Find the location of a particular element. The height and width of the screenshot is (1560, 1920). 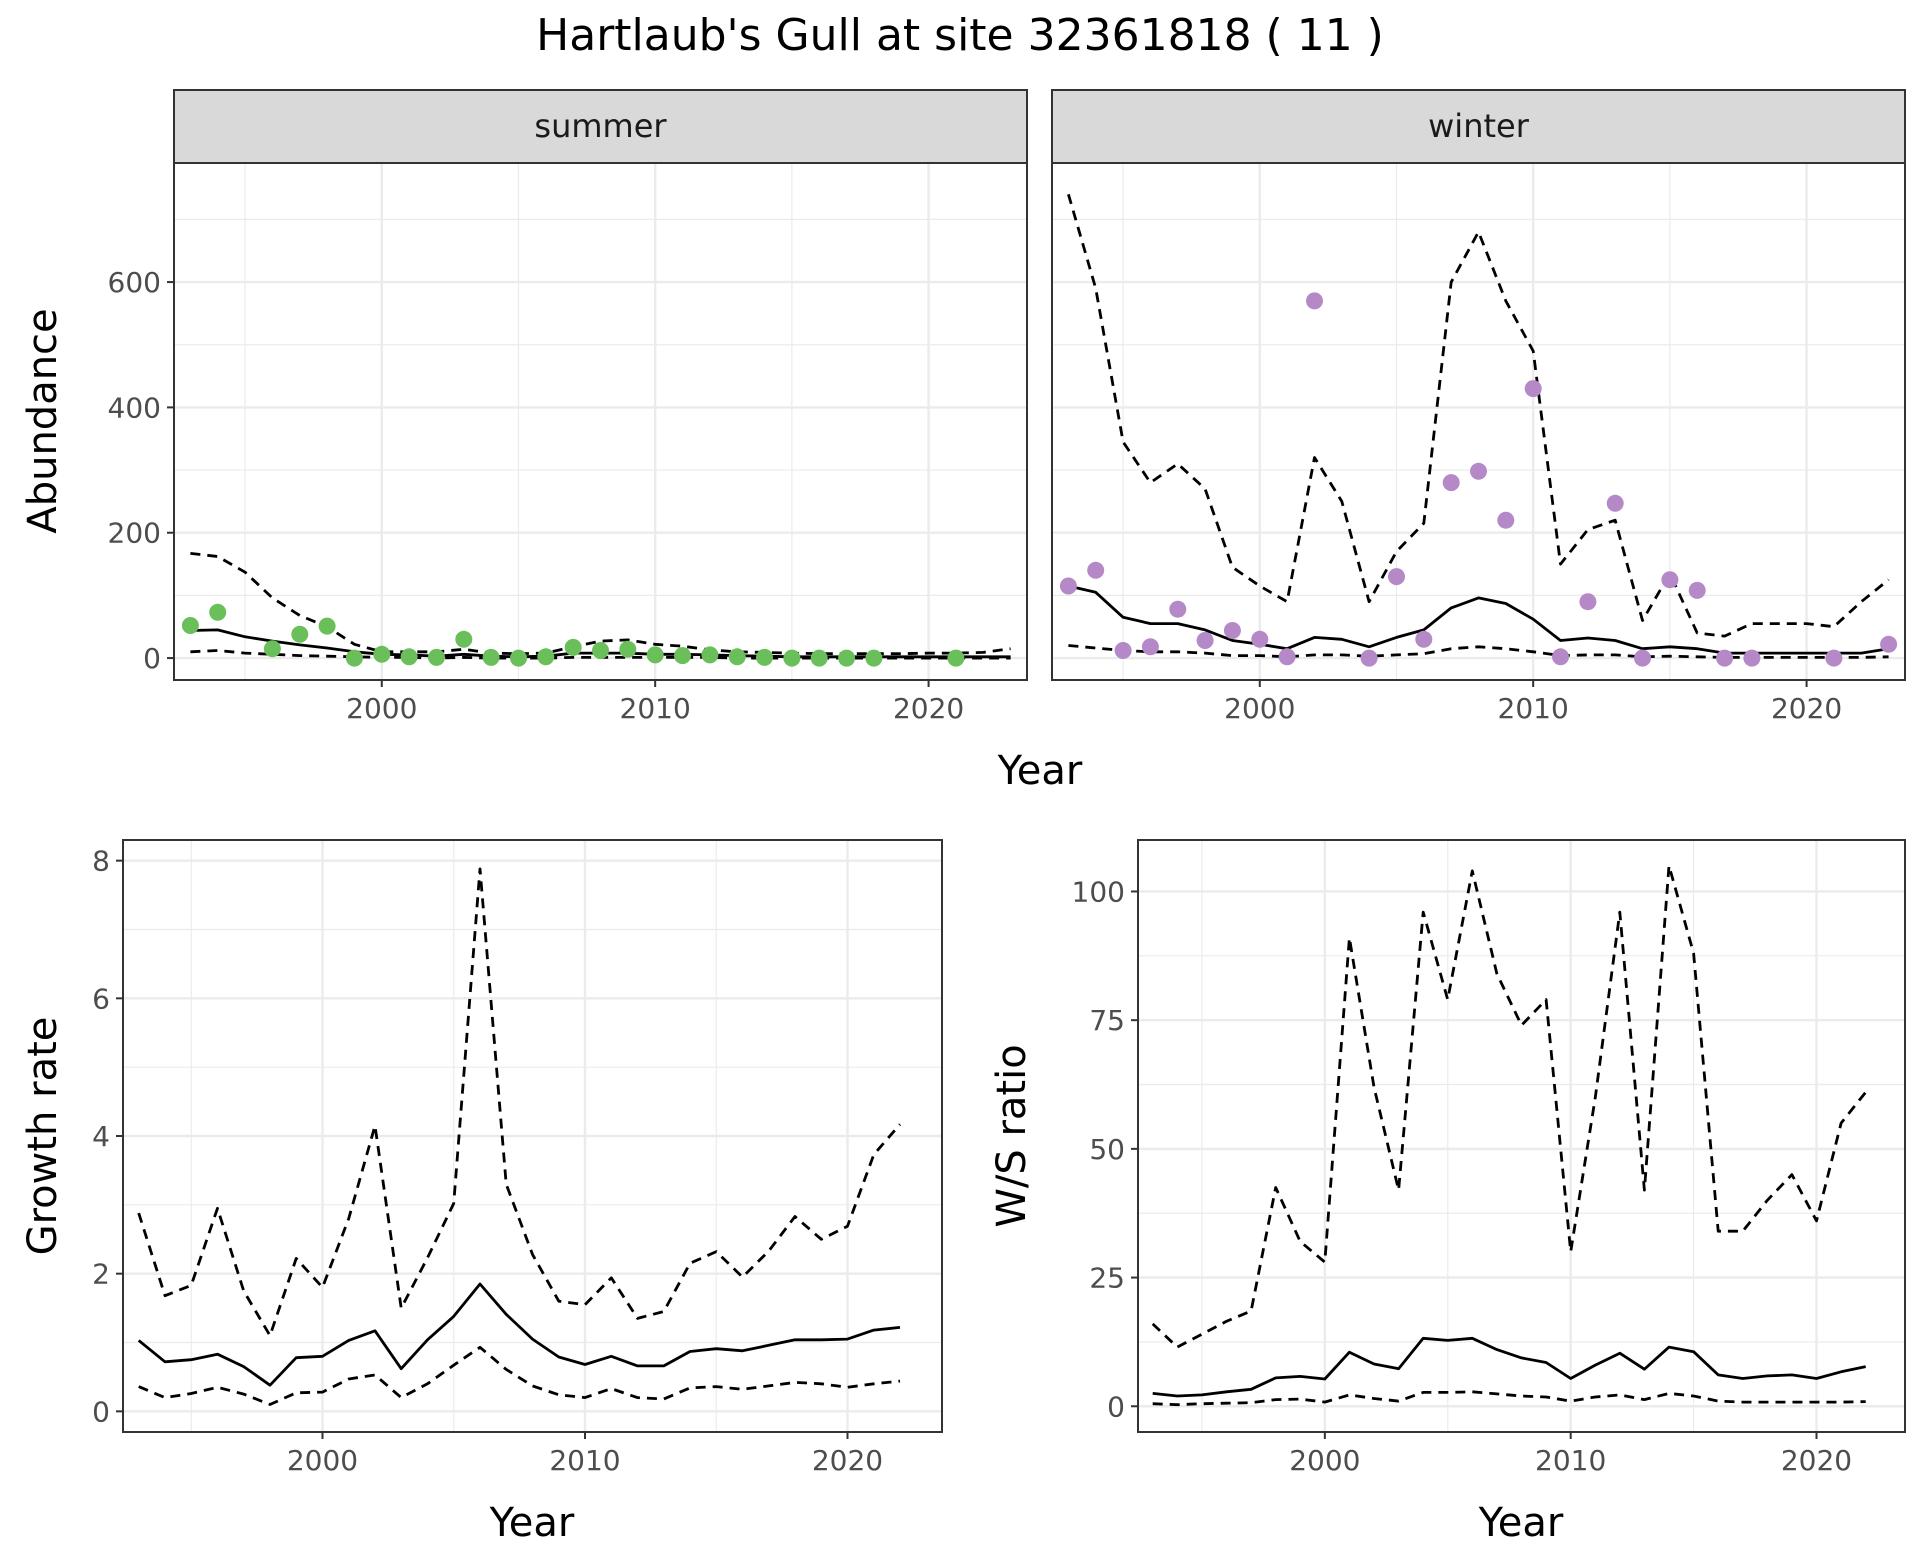

upper-bound-line is located at coordinates (519, 1102).